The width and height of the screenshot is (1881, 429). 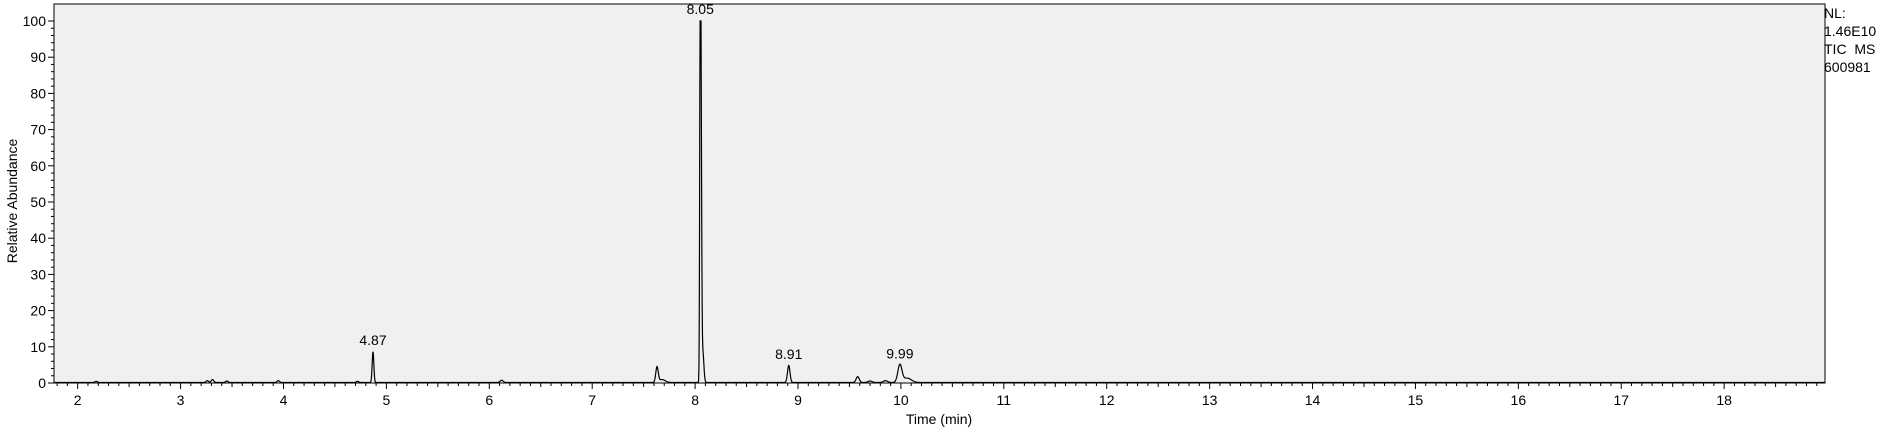 I want to click on info-box: NL: 1.46E10 TIC MS 600981, so click(x=1850, y=40).